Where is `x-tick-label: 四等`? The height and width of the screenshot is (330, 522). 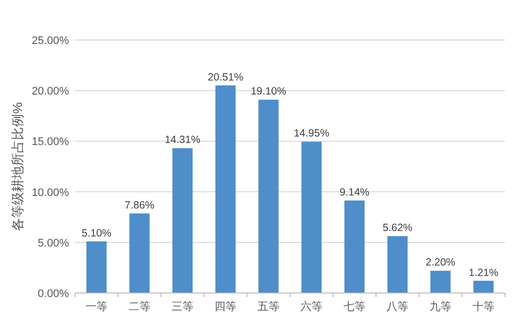 x-tick-label: 四等 is located at coordinates (225, 307).